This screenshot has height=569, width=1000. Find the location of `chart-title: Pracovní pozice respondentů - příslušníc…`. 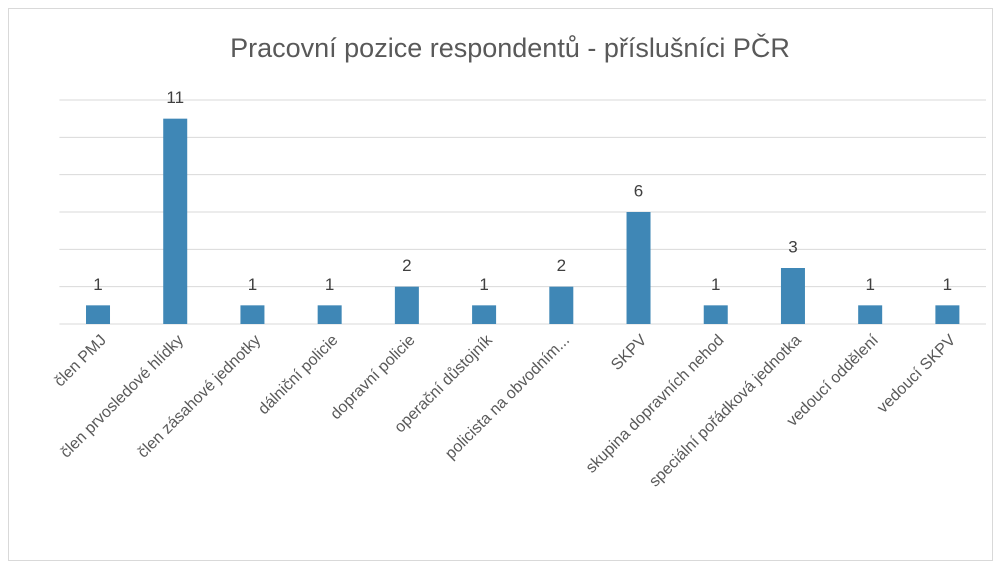

chart-title: Pracovní pozice respondentů - příslušníc… is located at coordinates (510, 47).